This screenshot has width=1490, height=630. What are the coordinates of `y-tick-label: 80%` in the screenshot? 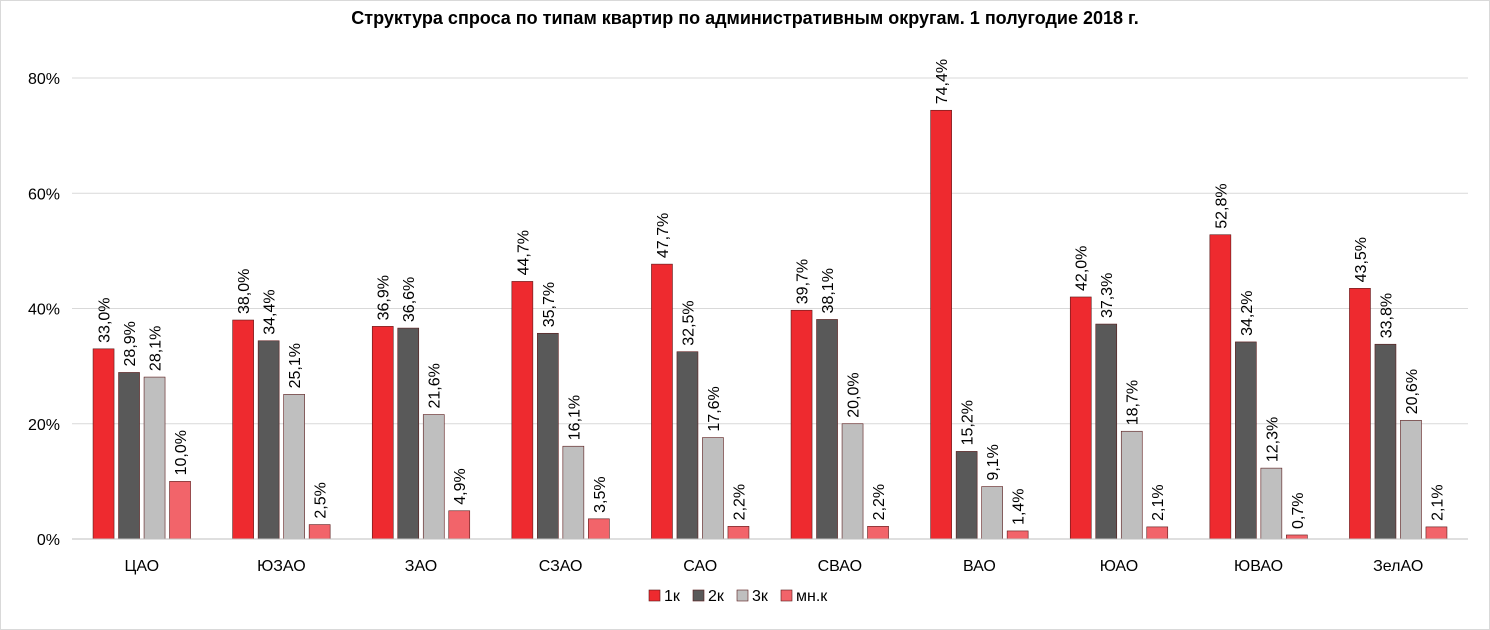 It's located at (44, 79).